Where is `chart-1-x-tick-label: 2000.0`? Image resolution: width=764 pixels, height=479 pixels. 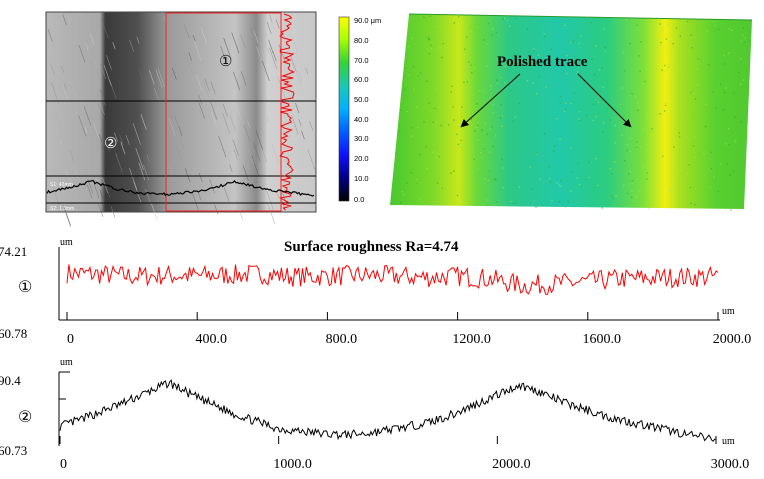 chart-1-x-tick-label: 2000.0 is located at coordinates (732, 339).